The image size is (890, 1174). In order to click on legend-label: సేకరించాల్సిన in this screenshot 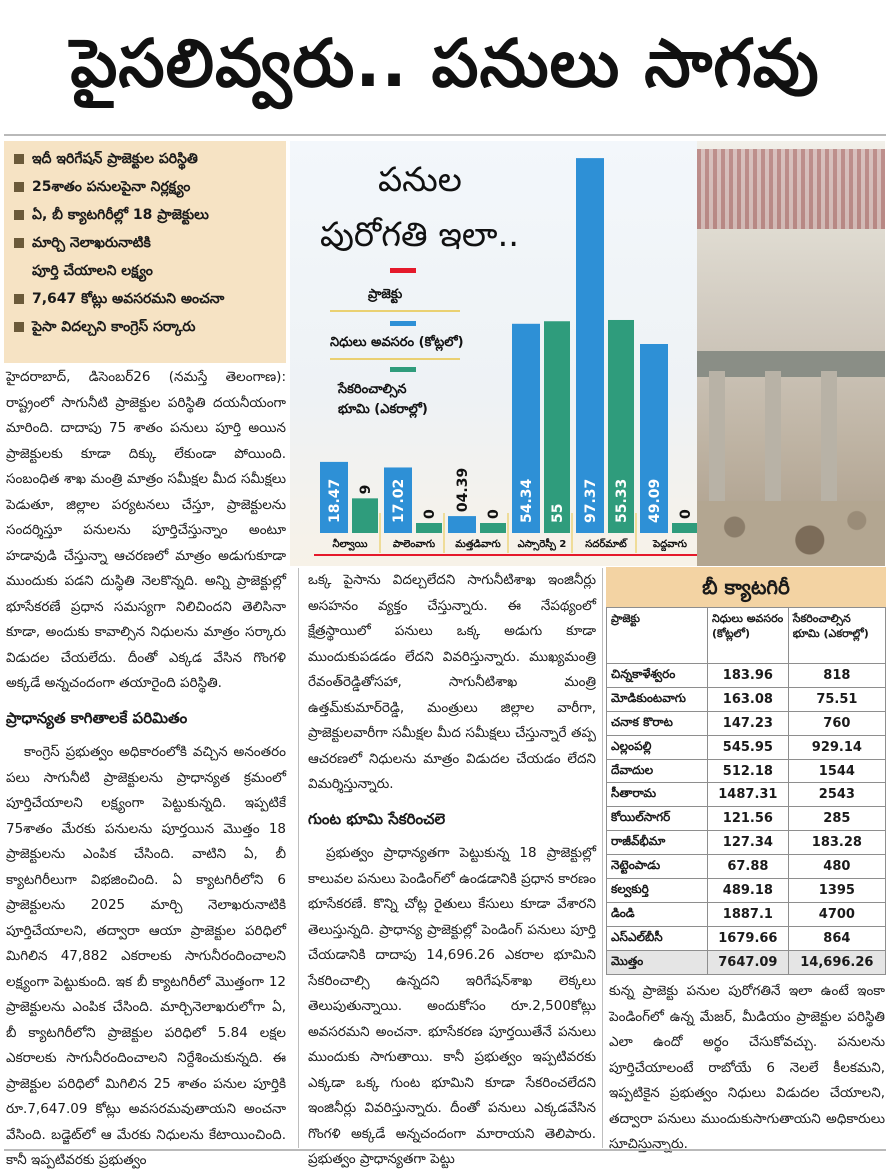, I will do `click(371, 389)`.